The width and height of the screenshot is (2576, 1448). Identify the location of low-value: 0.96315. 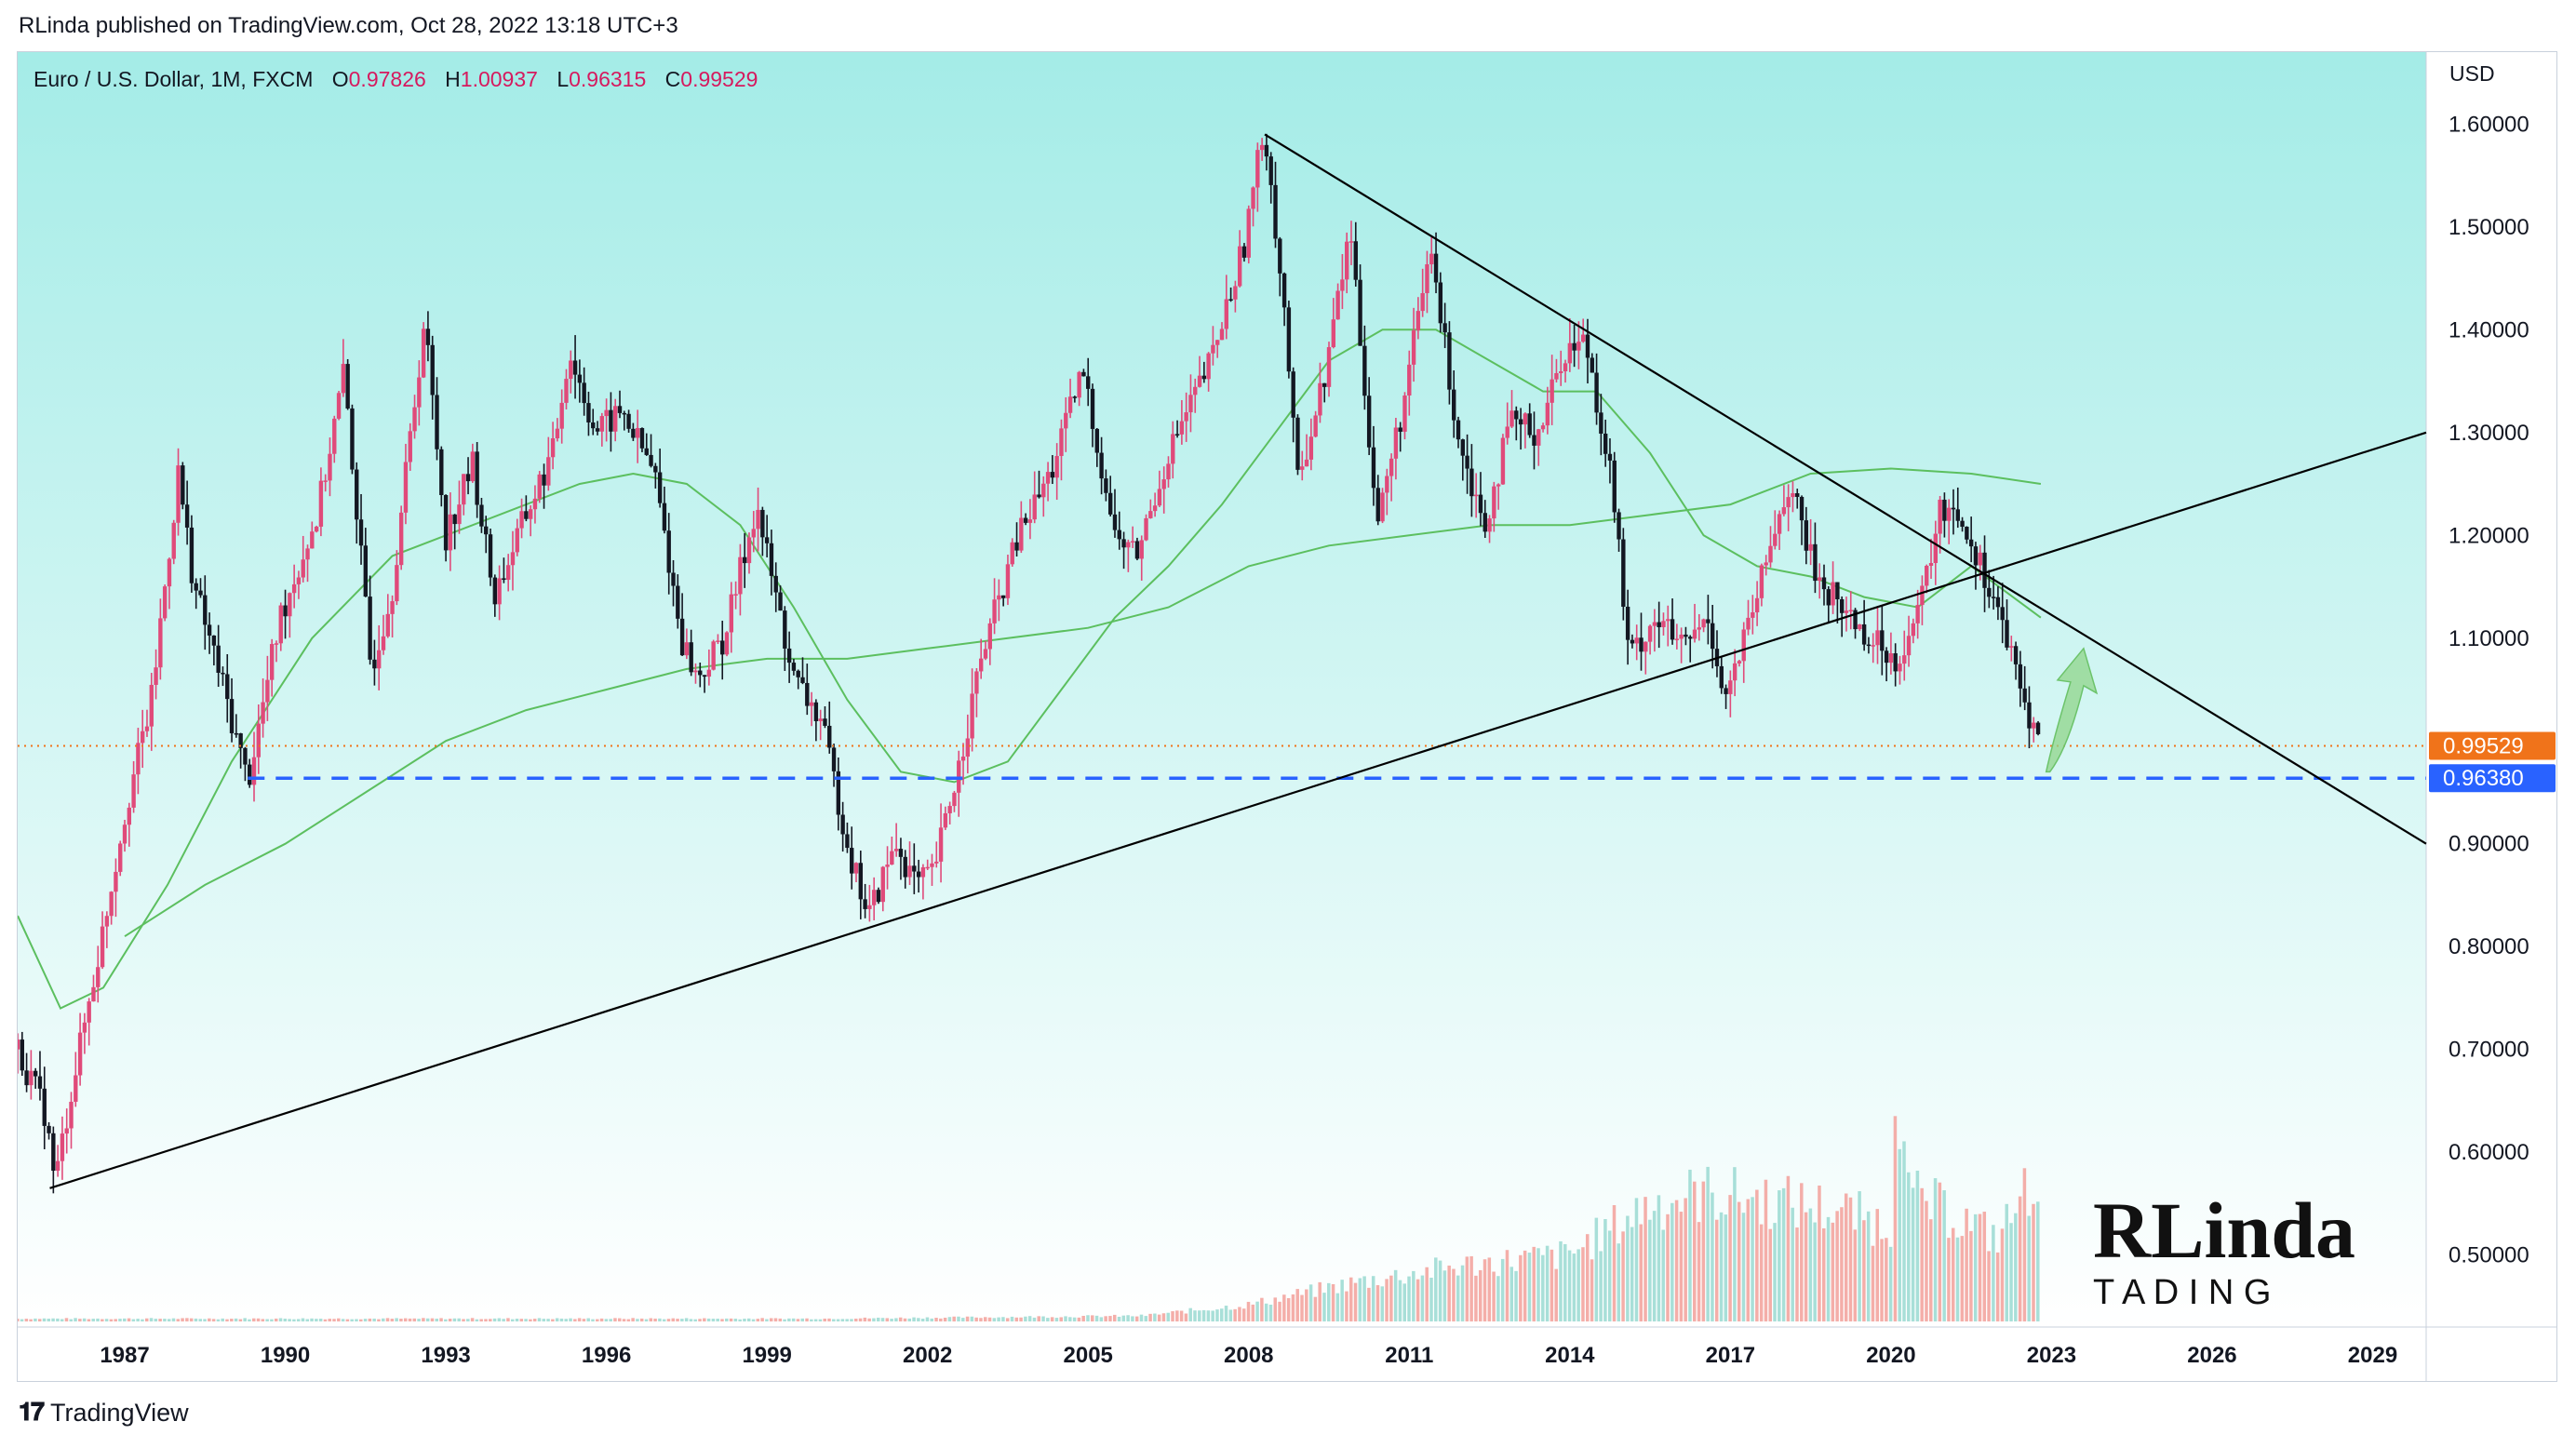
(608, 79).